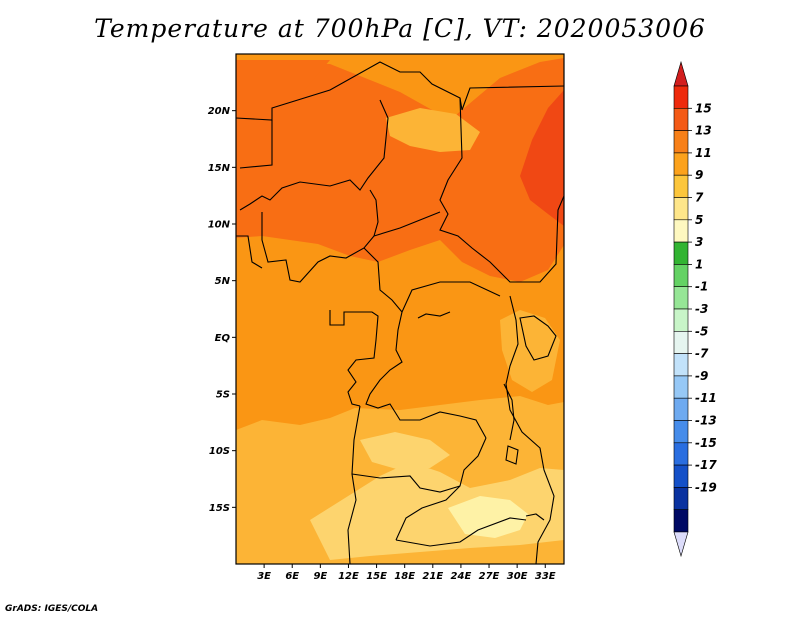 The height and width of the screenshot is (618, 800). I want to click on lat-tick-label: 15S, so click(219, 508).